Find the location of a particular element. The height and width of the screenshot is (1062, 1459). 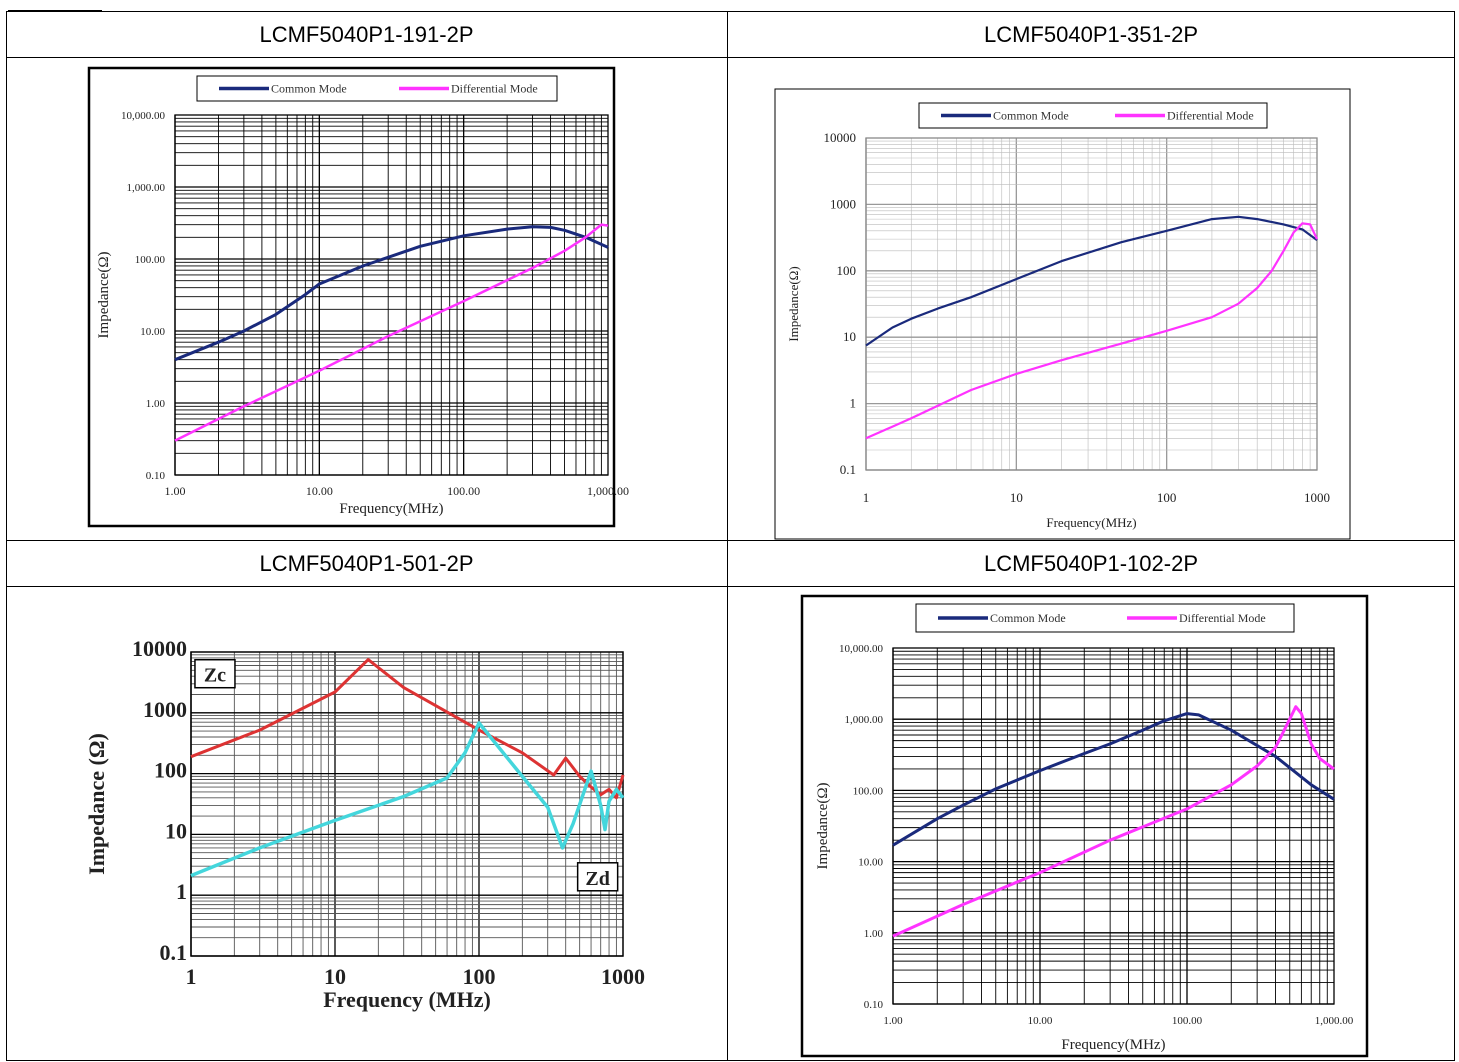

cell-title-501: LCMF5040P1-501-2P is located at coordinates (366, 563).